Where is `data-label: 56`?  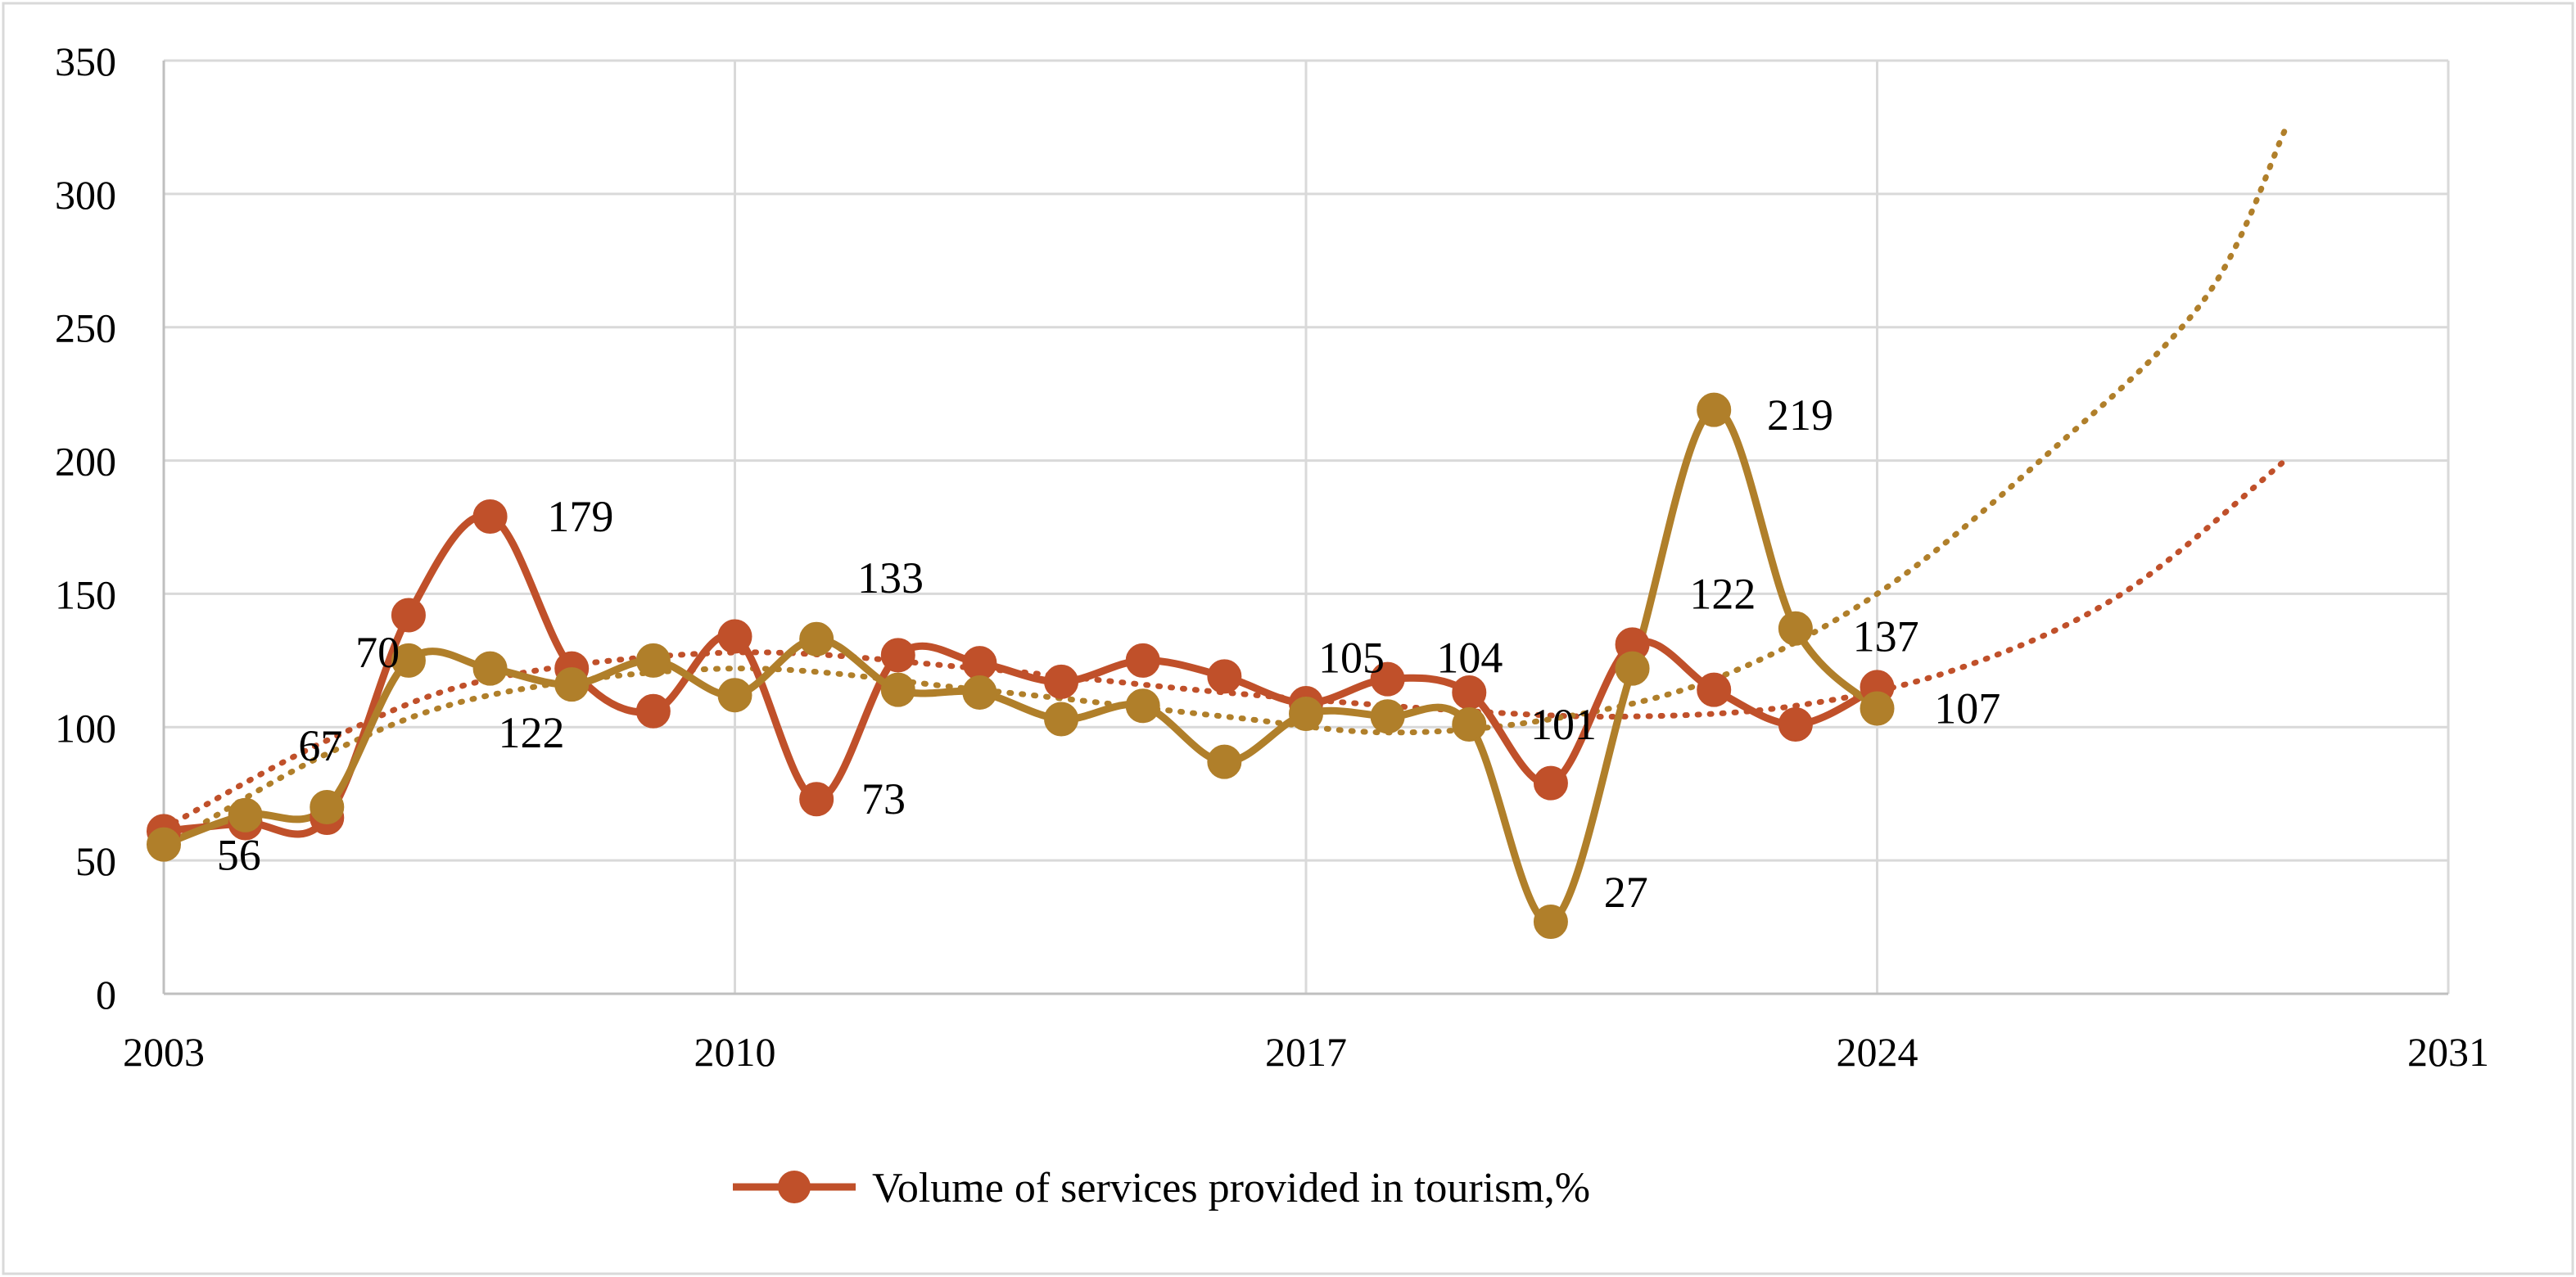
data-label: 56 is located at coordinates (239, 855).